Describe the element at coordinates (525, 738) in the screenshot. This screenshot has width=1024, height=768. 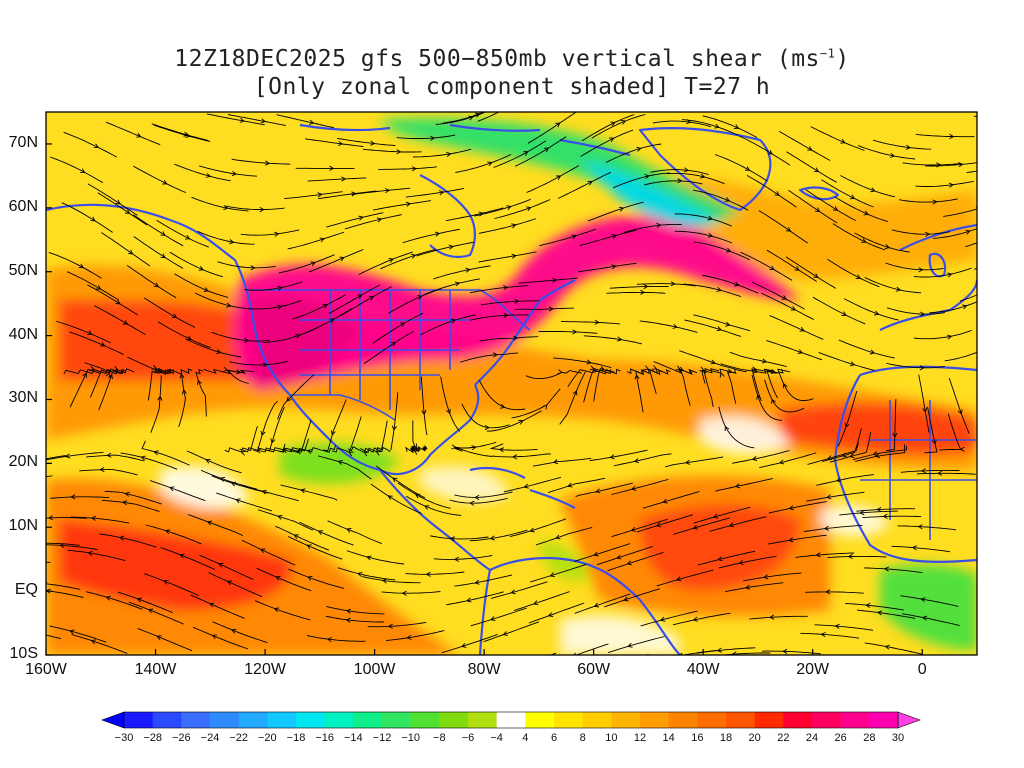
I see `colorbar-label: 4` at that location.